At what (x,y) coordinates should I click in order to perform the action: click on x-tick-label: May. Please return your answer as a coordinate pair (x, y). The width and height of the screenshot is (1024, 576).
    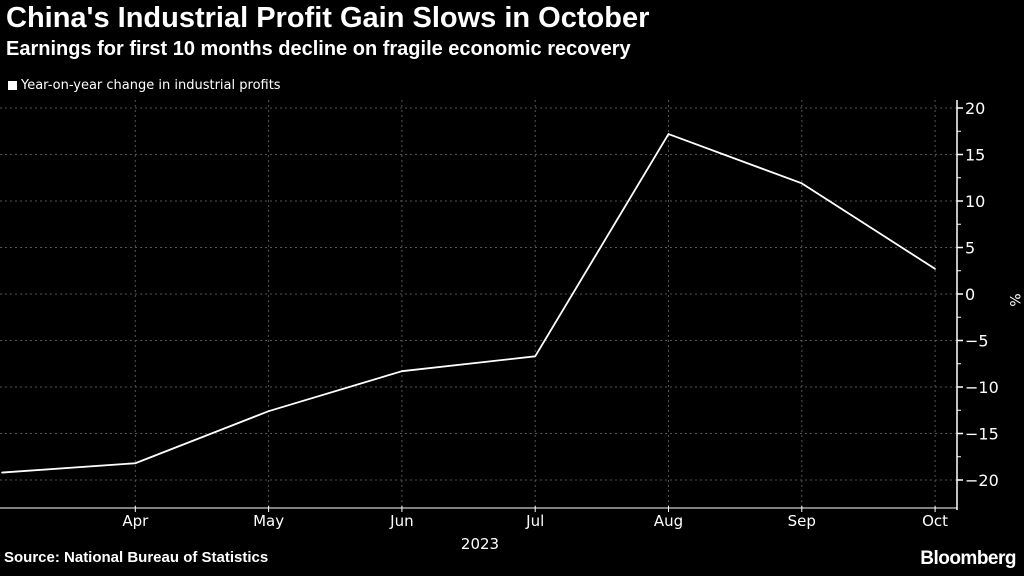
    Looking at the image, I should click on (268, 521).